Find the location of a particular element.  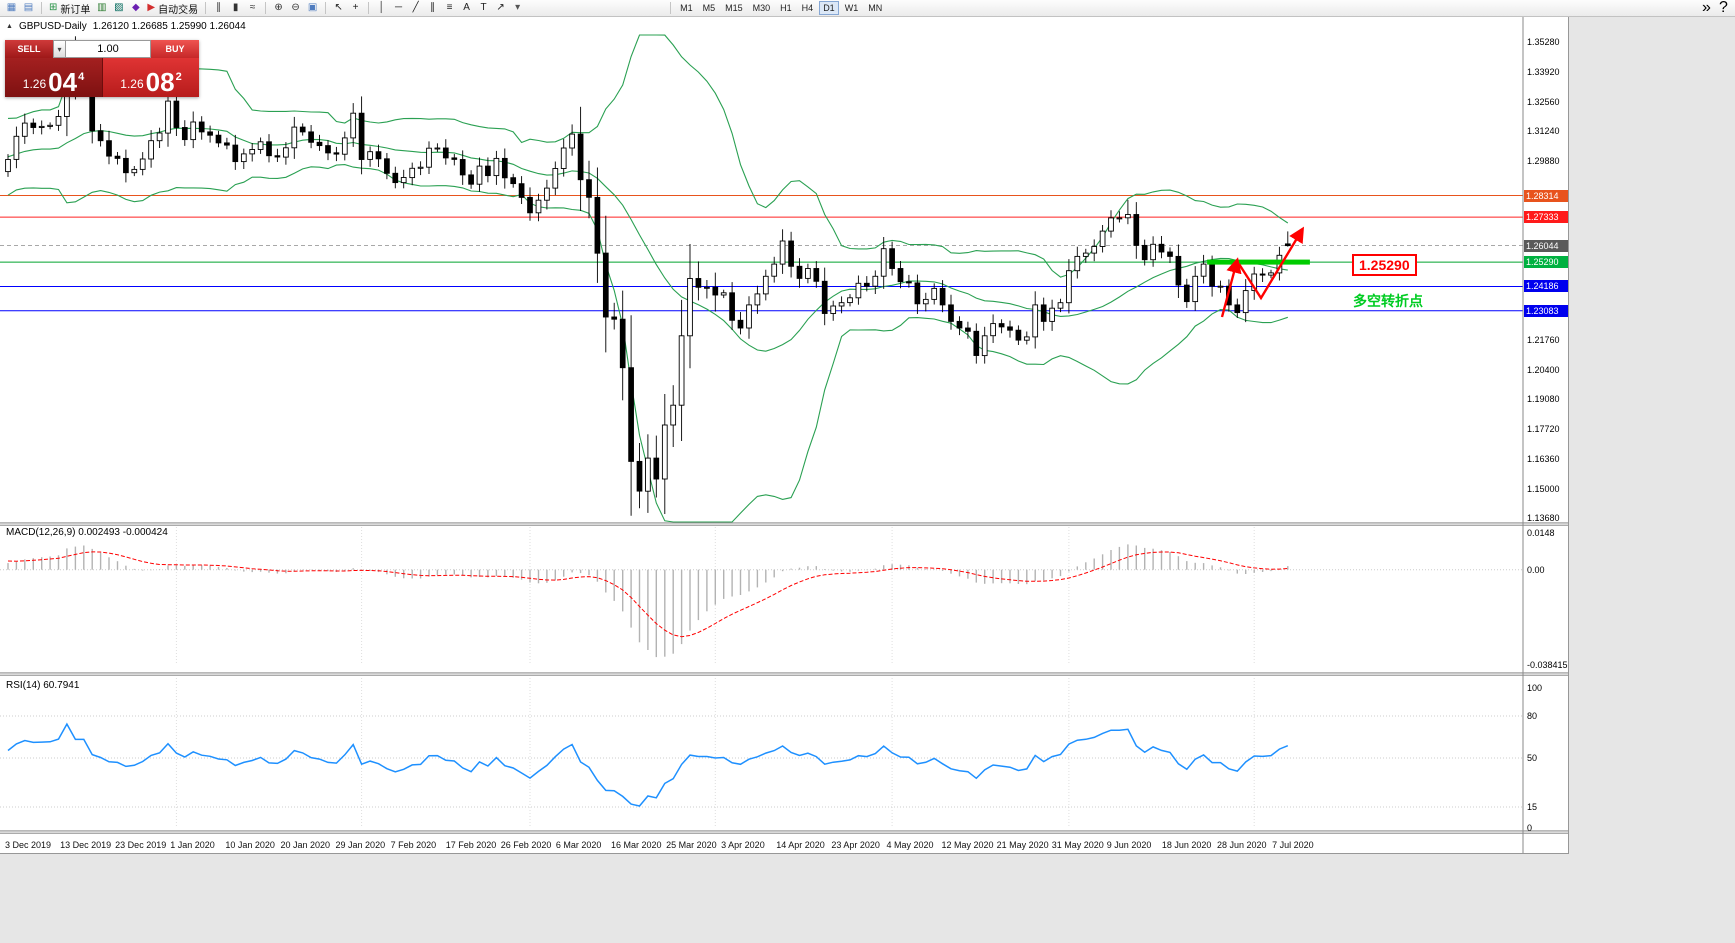

auto-trading-button: ▶ 自动交易 is located at coordinates (172, 8).